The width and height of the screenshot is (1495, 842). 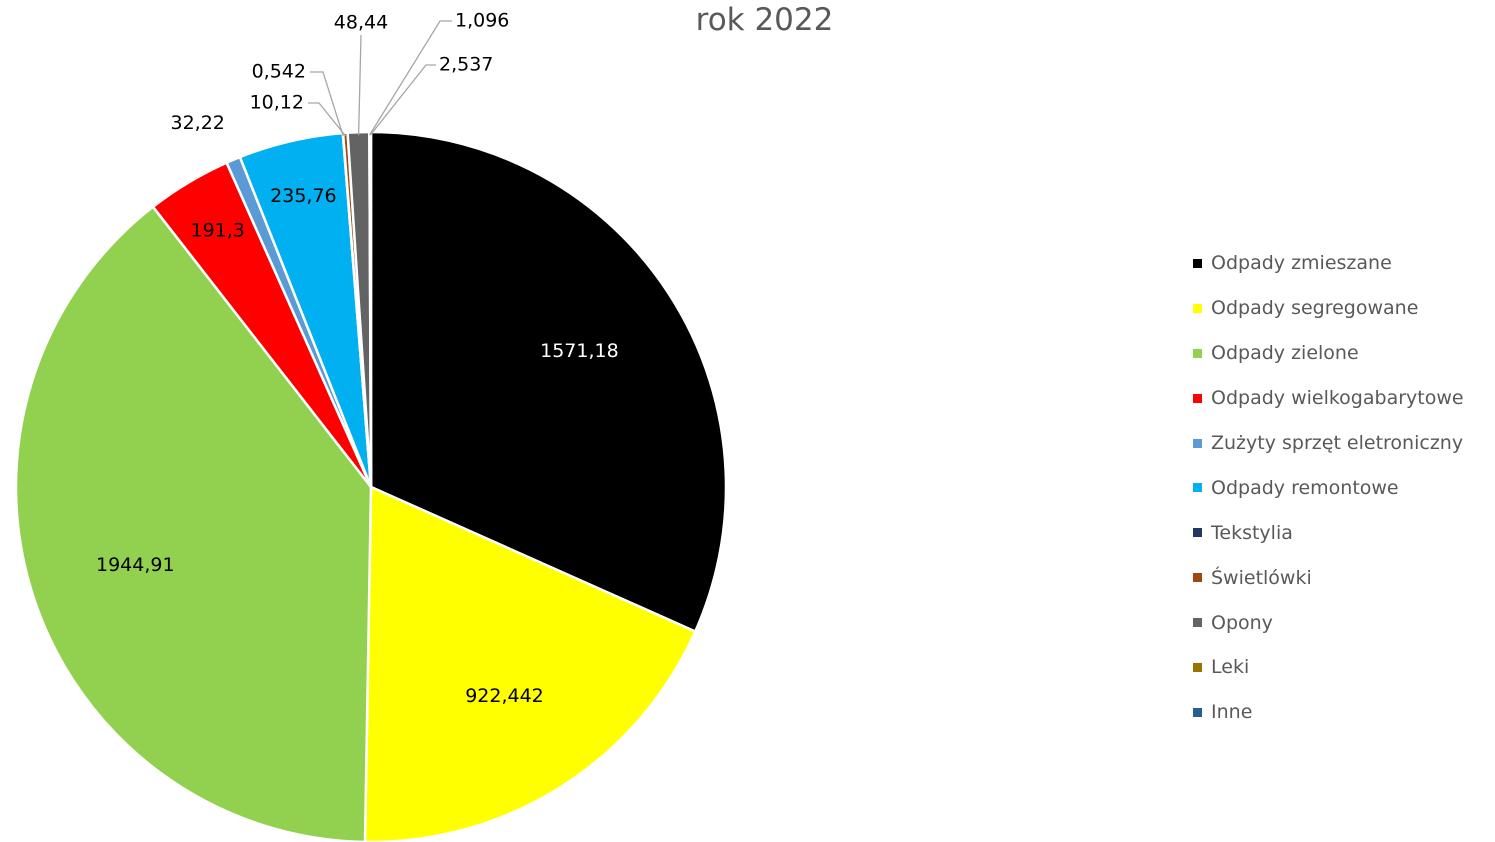 I want to click on legend-item-zuzyty-sprzet-eletroniczny: Zużyty sprzęt eletroniczny, so click(x=1328, y=443).